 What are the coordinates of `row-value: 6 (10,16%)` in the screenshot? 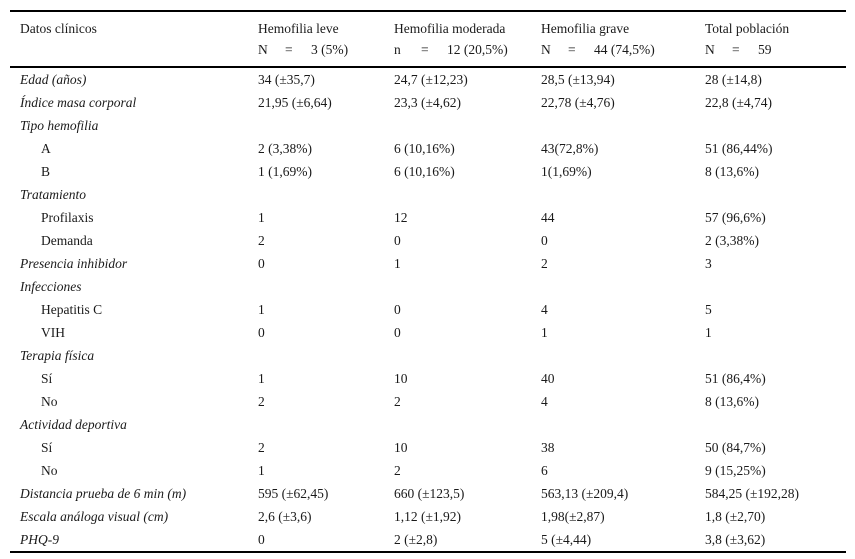 It's located at (424, 171).